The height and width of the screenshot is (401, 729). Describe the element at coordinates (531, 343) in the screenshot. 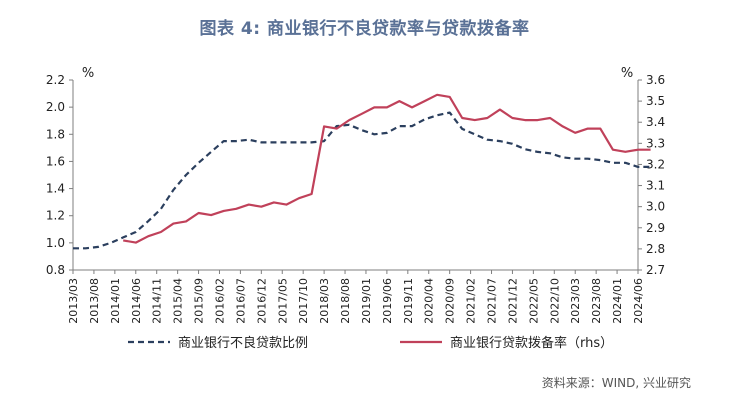

I see `legend-provision-label: 商业银行贷款拨备率（rhs）` at that location.